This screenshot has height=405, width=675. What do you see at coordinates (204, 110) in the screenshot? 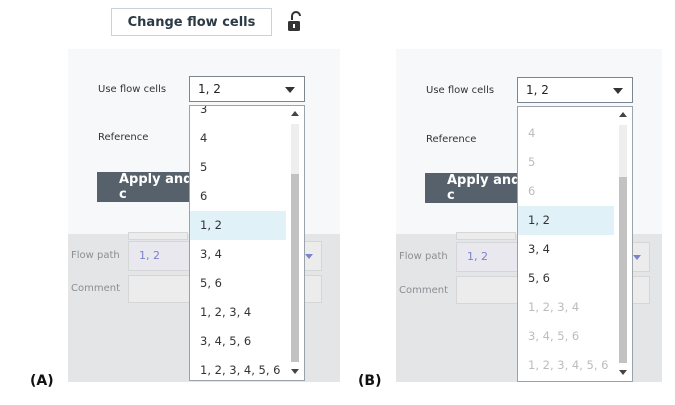
I see `dropdown-option-partial: 3` at bounding box center [204, 110].